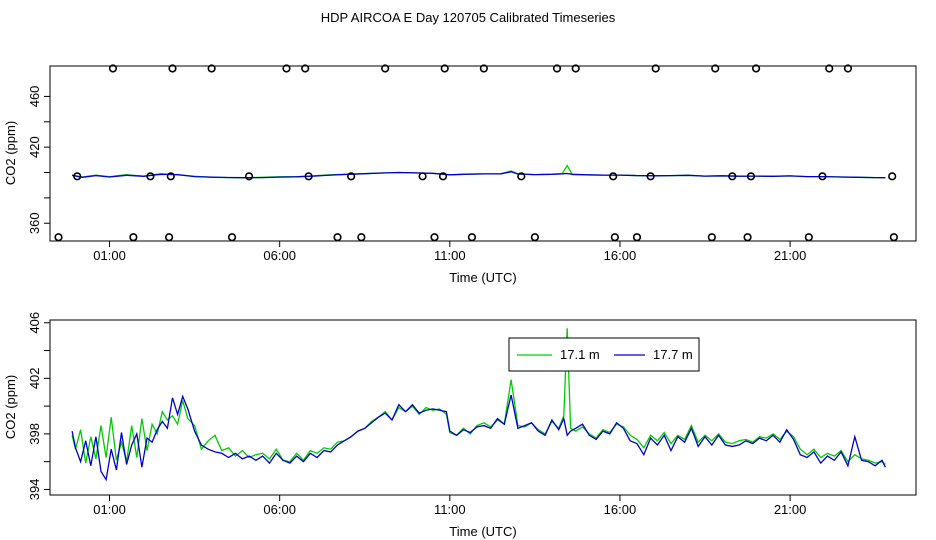 Image resolution: width=936 pixels, height=540 pixels. What do you see at coordinates (34, 147) in the screenshot?
I see `y-tick-label: 420` at bounding box center [34, 147].